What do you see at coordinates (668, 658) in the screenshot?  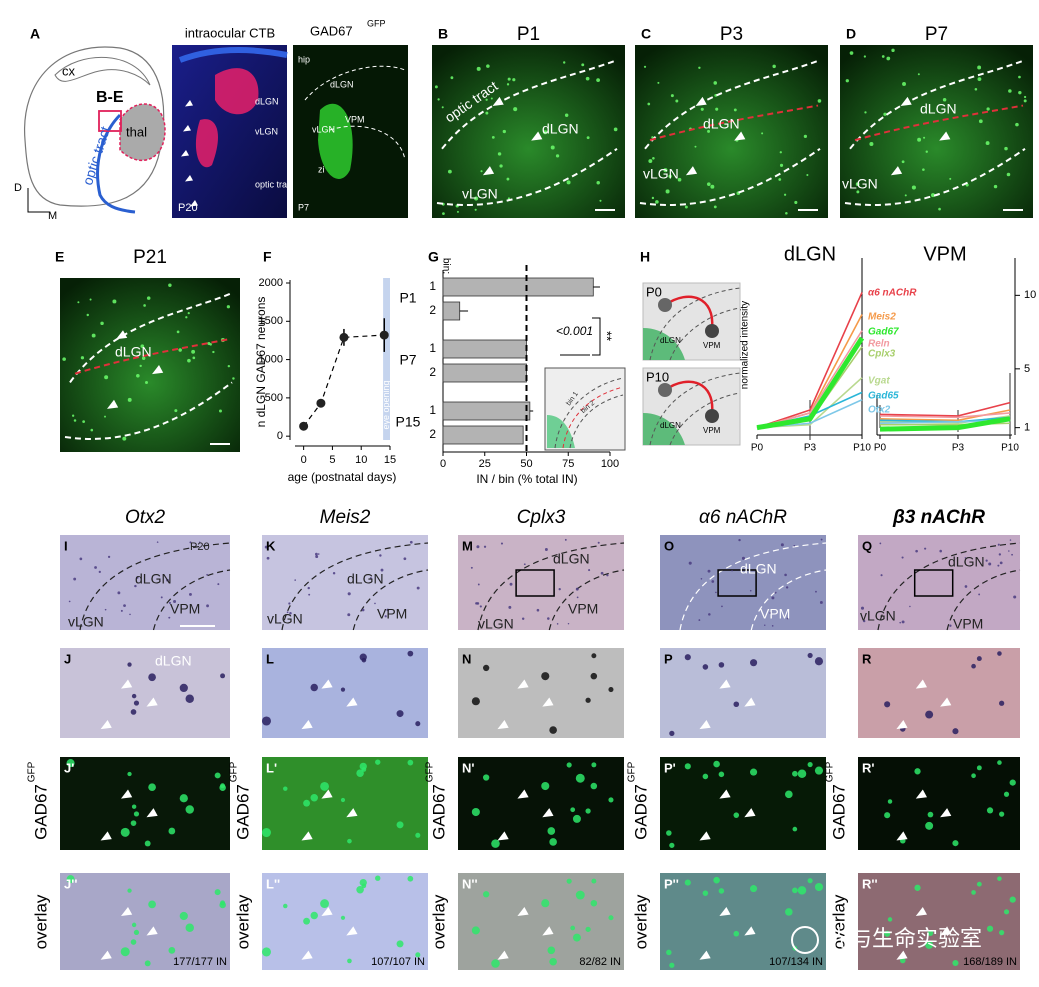 I see `panel-letter: P` at bounding box center [668, 658].